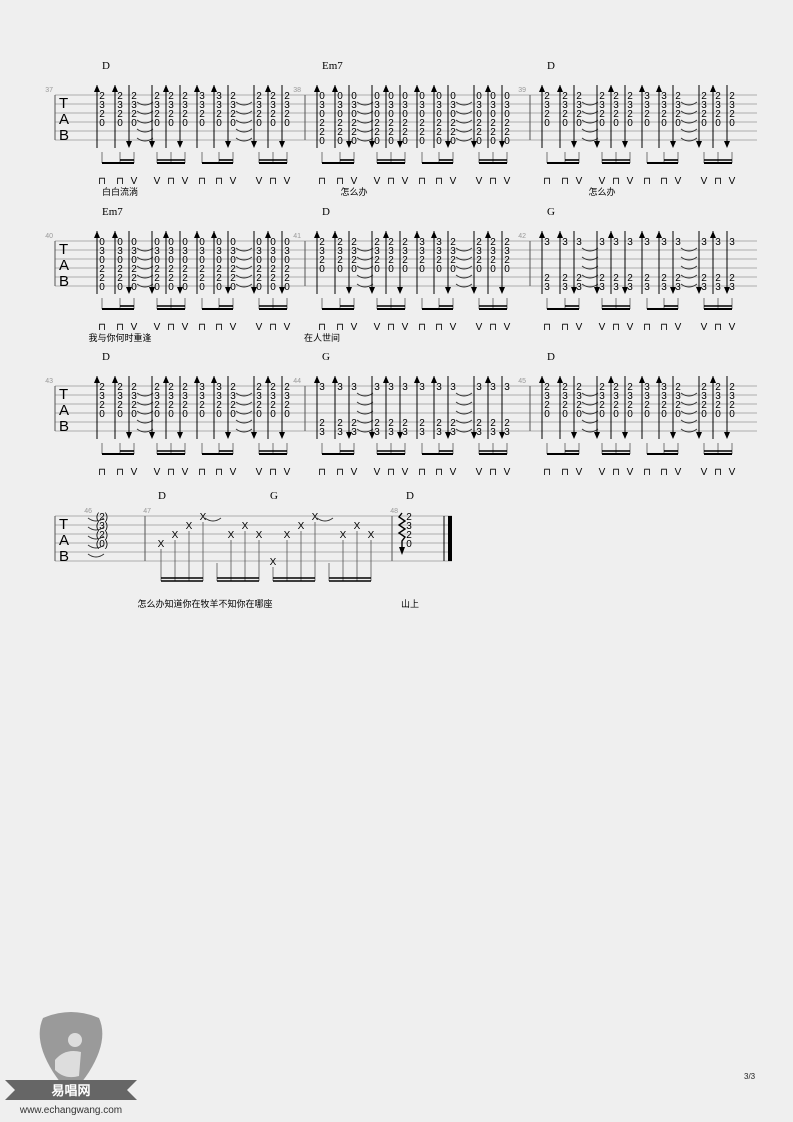 Image resolution: width=793 pixels, height=1122 pixels. I want to click on fret-number: (2), so click(102, 517).